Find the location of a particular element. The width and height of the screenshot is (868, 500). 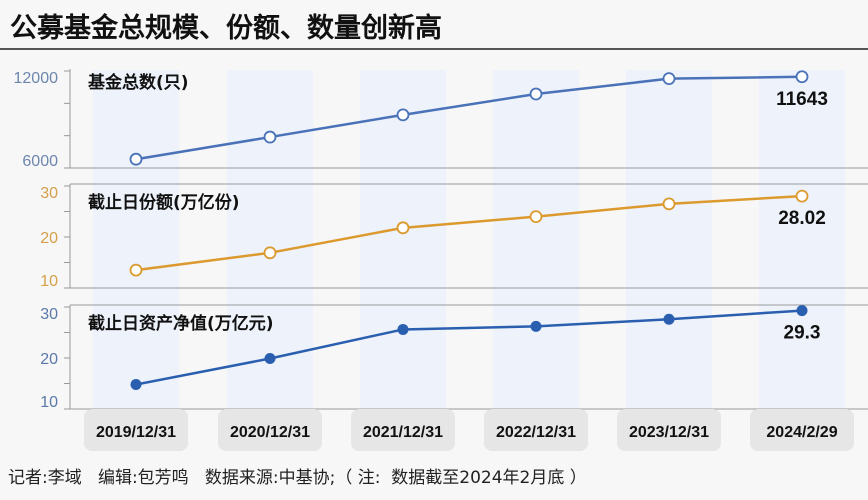

x-tick-label: 2020/12/31 is located at coordinates (270, 432).